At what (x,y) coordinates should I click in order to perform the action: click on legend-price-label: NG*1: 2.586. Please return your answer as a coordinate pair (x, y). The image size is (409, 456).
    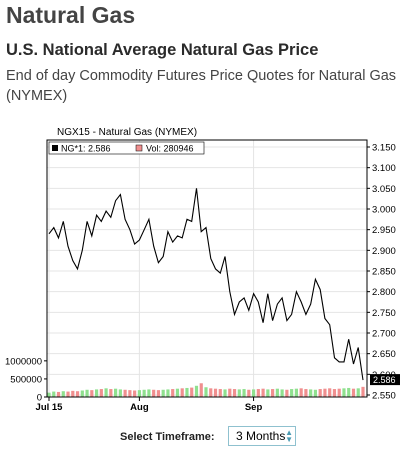
    Looking at the image, I should click on (86, 149).